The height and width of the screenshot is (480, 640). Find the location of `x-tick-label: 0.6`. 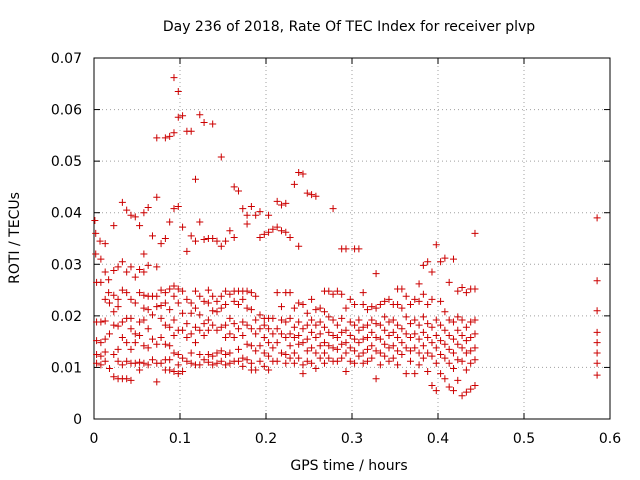

x-tick-label: 0.6 is located at coordinates (610, 439).